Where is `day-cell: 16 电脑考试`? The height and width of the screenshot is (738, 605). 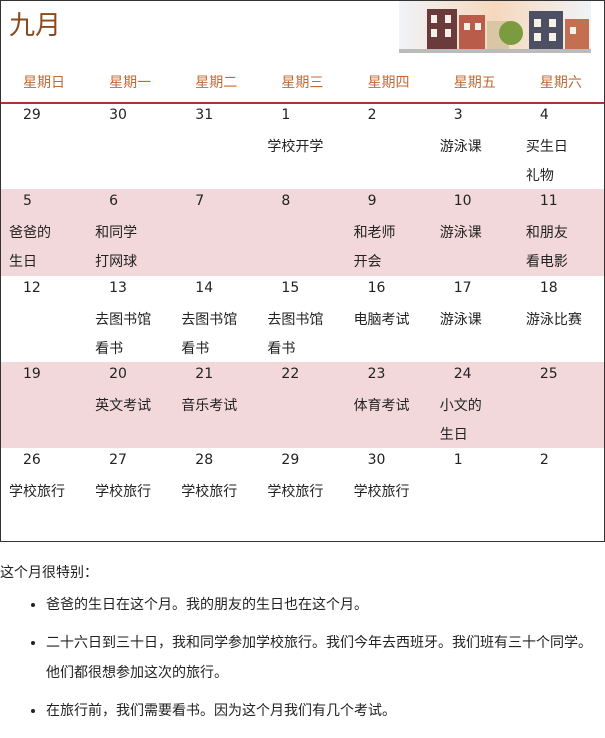 day-cell: 16 电脑考试 is located at coordinates (389, 319).